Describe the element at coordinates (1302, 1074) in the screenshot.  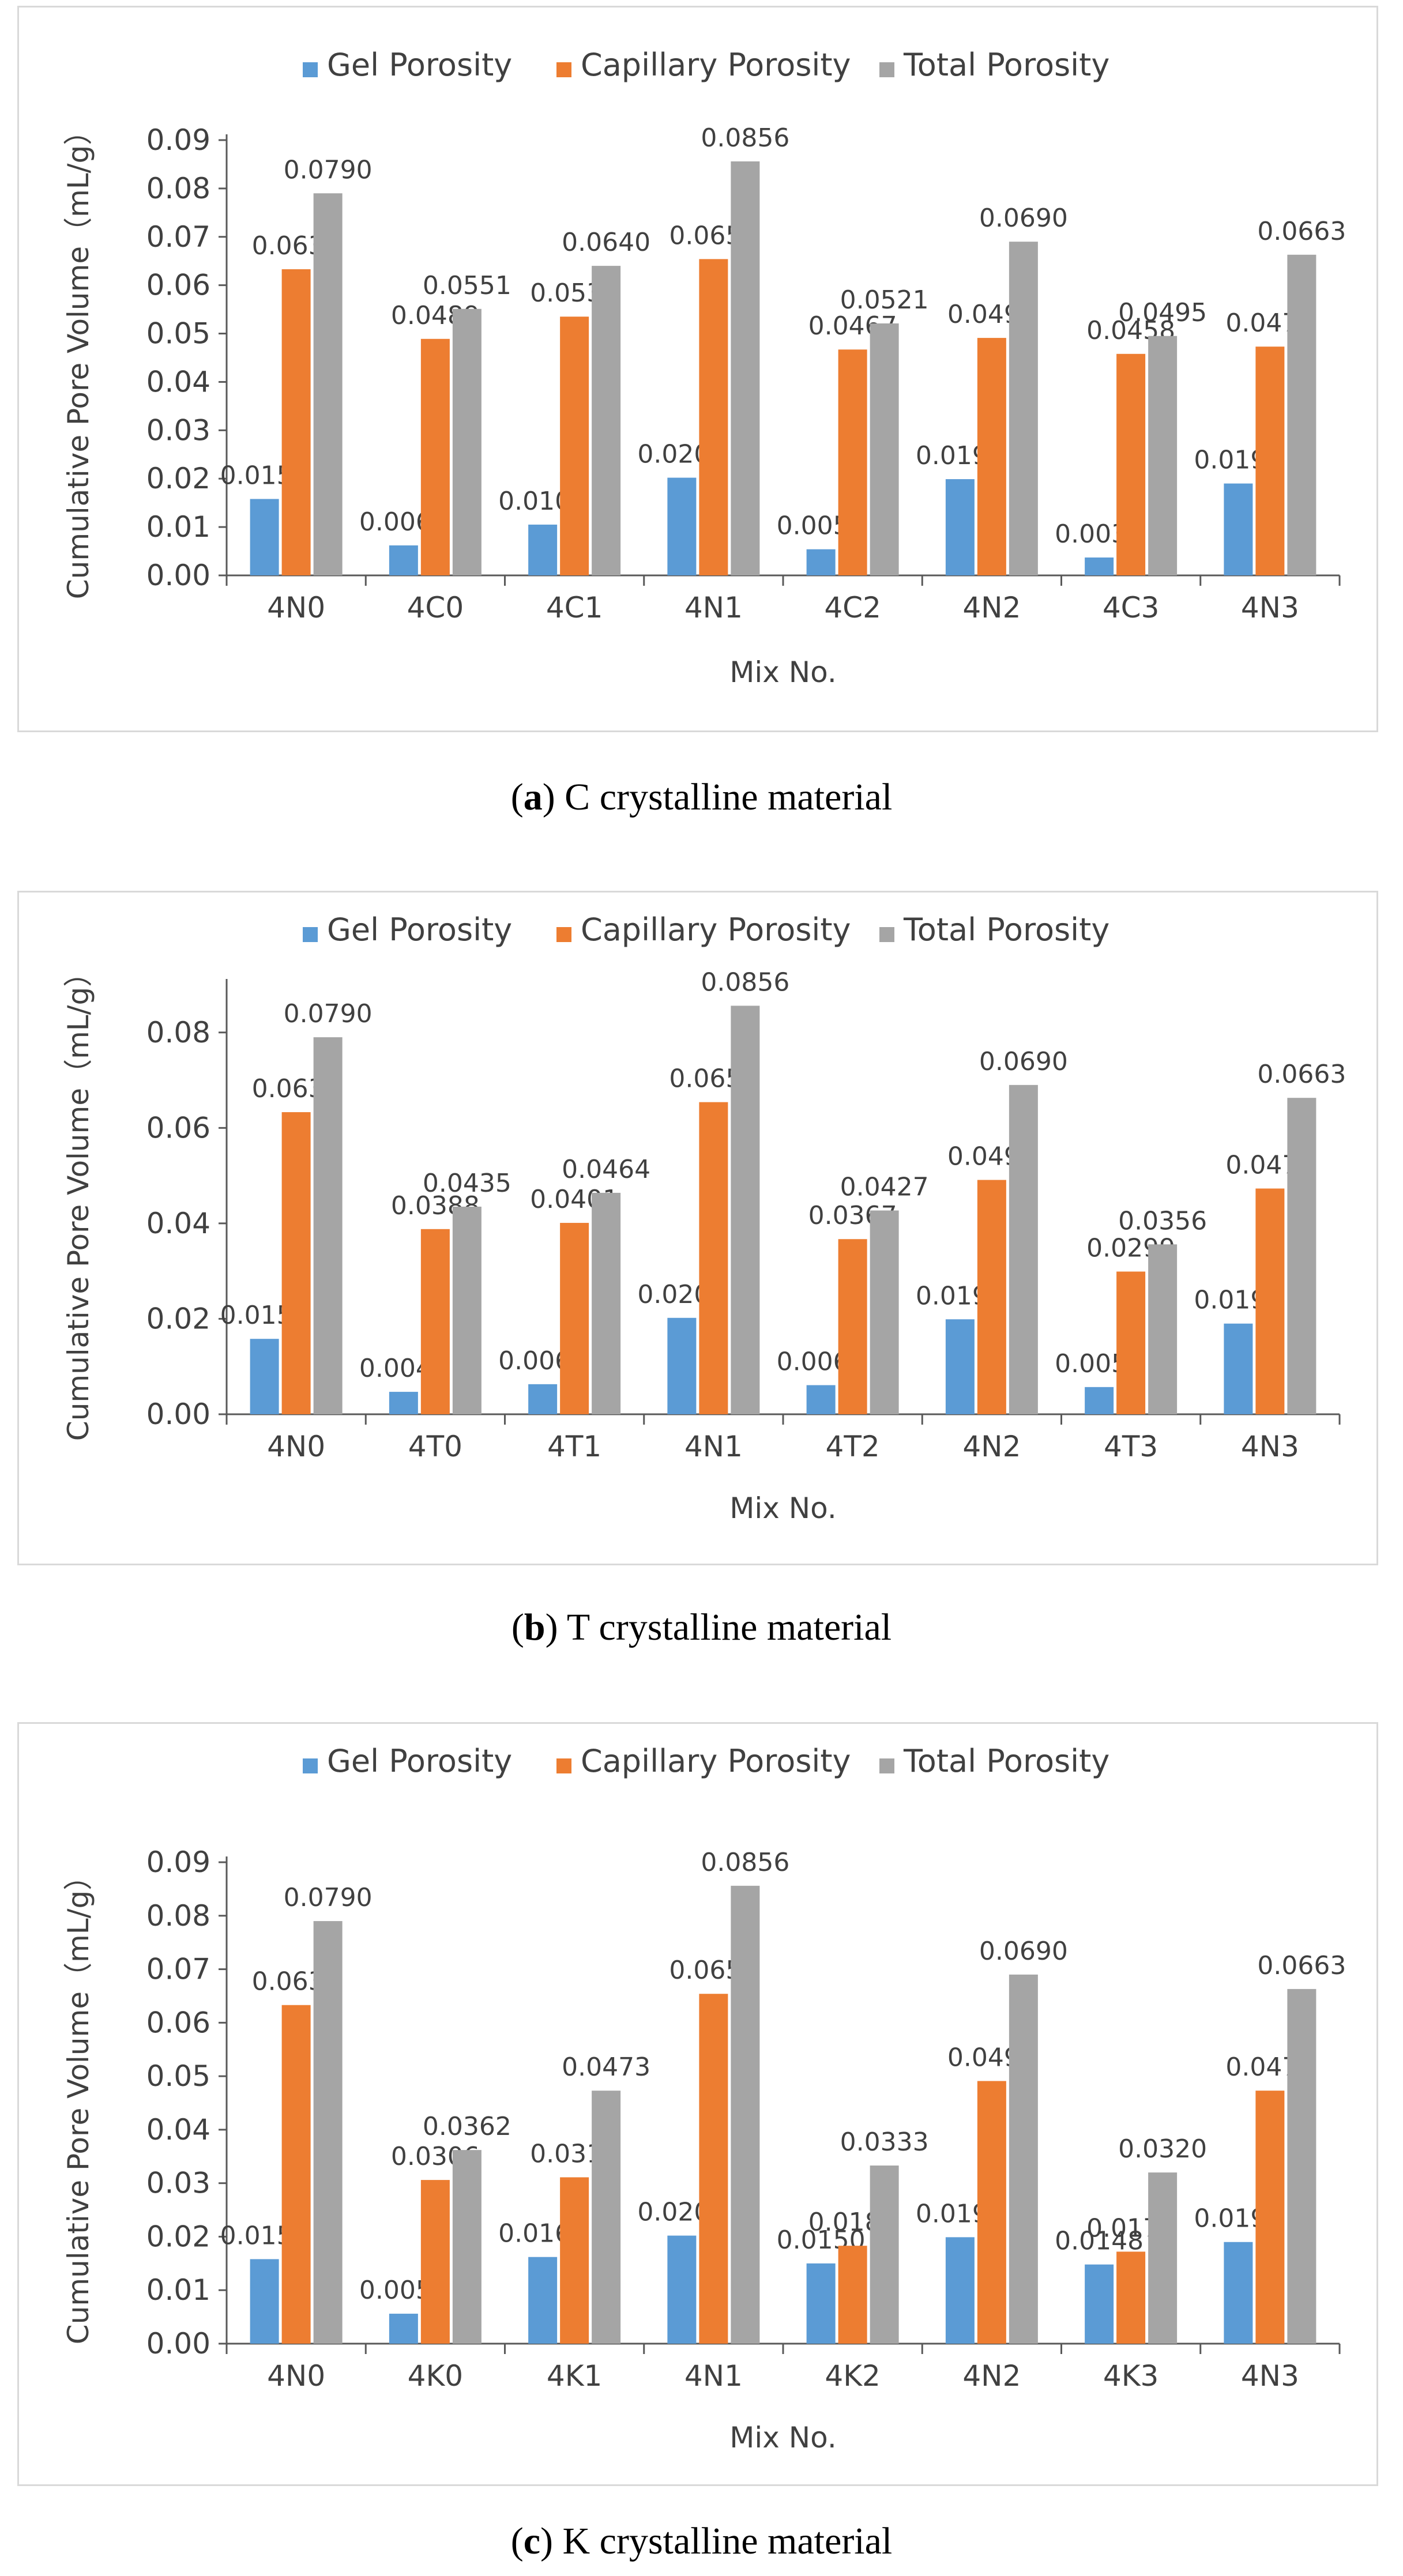
I see `data-label-total: 0.0663` at that location.